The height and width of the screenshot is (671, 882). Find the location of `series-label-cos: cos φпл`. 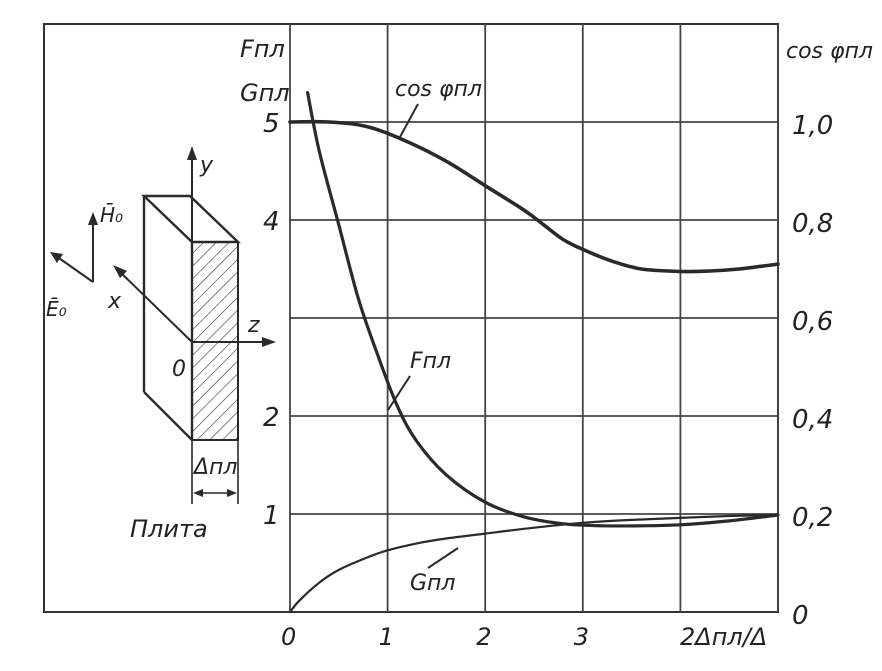

series-label-cos: cos φпл is located at coordinates (438, 89).